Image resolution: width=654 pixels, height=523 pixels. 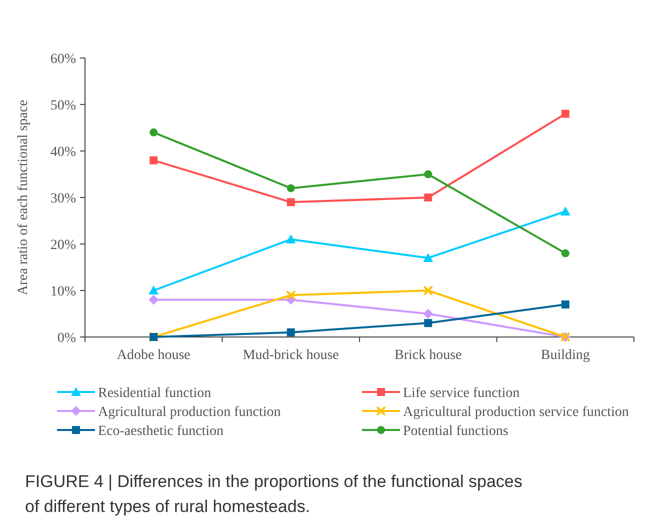 I want to click on x-tick-label: Mud-brick house, so click(x=290, y=355).